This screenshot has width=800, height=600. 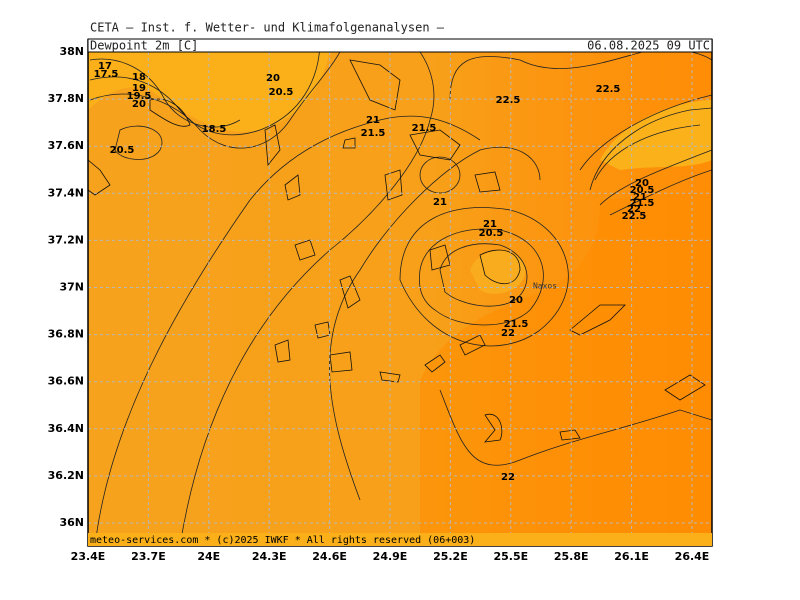 What do you see at coordinates (66, 334) in the screenshot?
I see `lat-label: 36.8N` at bounding box center [66, 334].